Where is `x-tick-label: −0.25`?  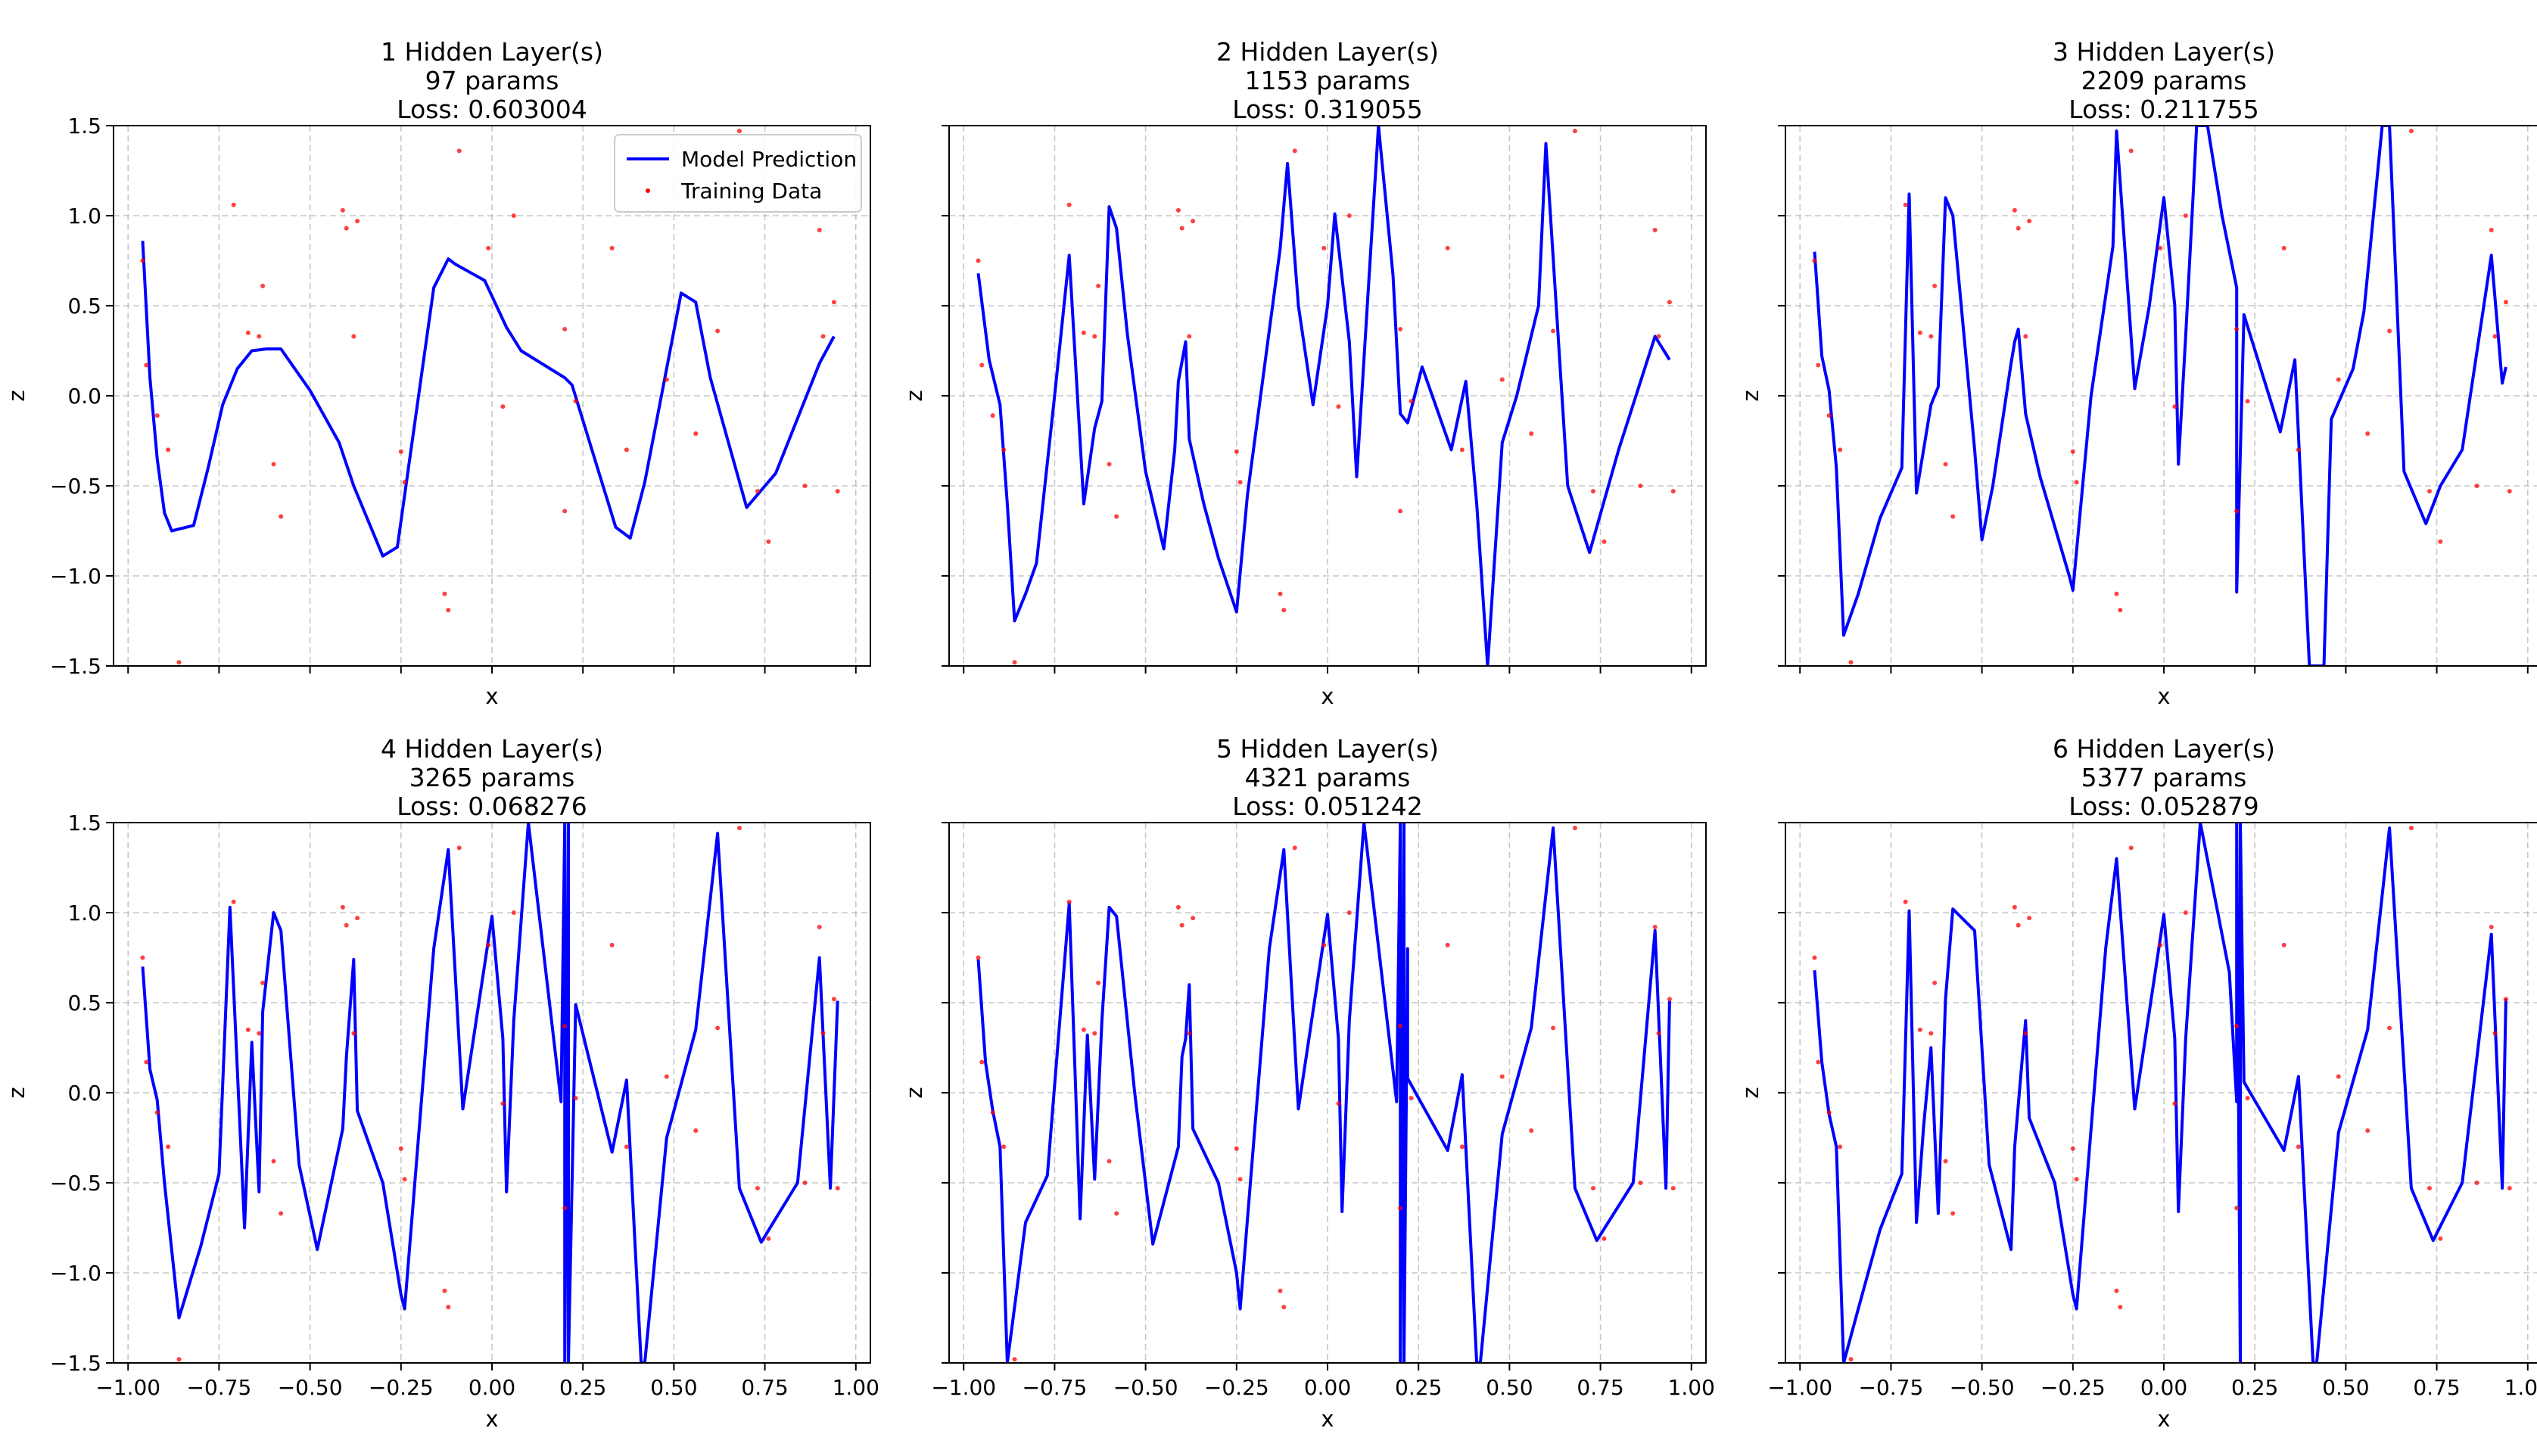 x-tick-label: −0.25 is located at coordinates (2073, 1387).